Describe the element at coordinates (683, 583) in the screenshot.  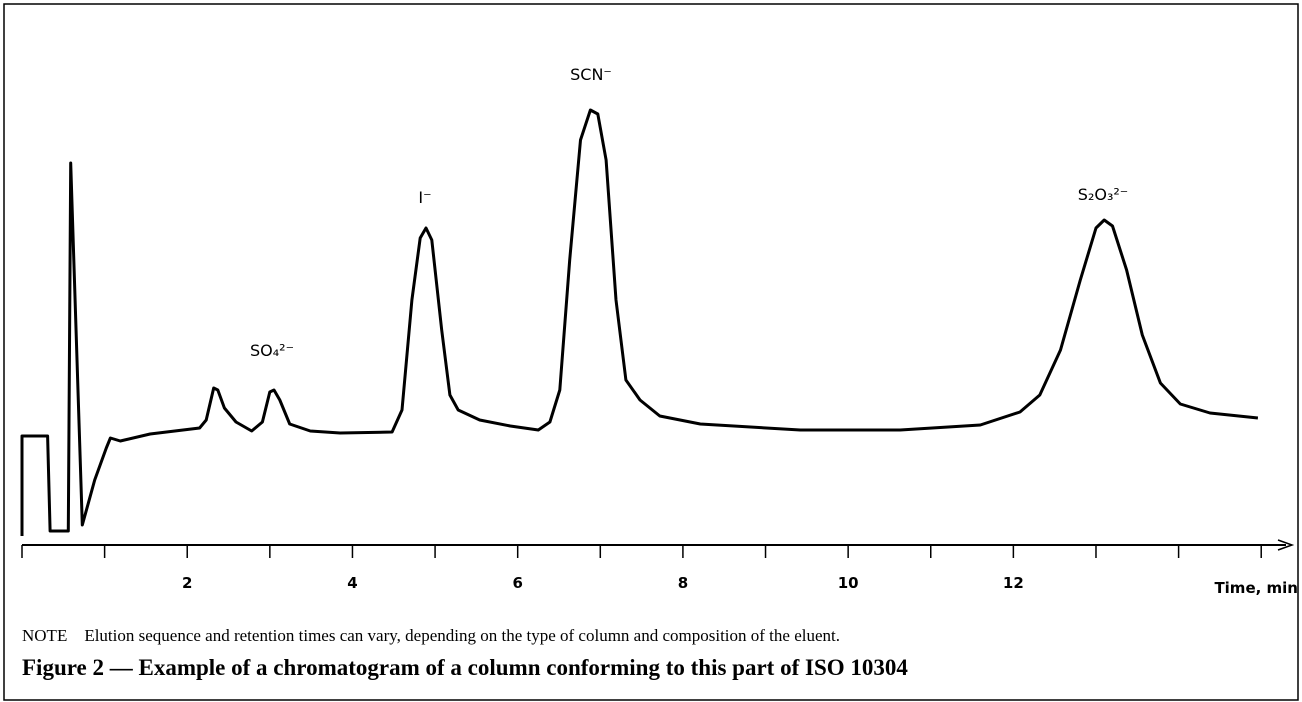
I see `x-tick-label: 8` at that location.